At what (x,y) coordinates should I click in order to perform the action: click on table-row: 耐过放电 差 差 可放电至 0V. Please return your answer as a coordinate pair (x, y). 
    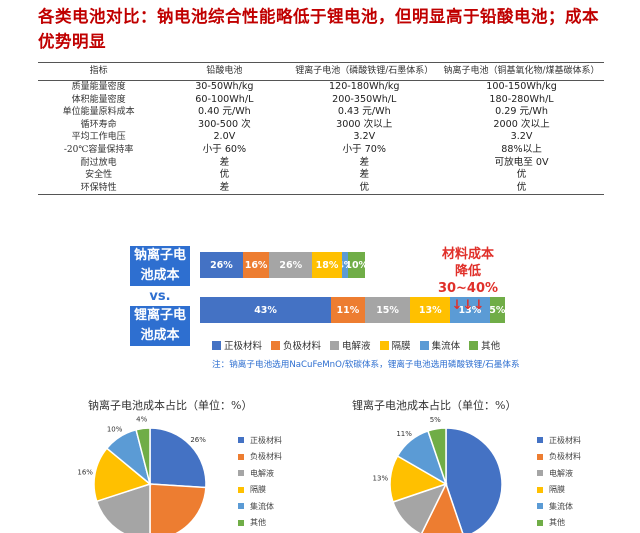
    Looking at the image, I should click on (321, 163).